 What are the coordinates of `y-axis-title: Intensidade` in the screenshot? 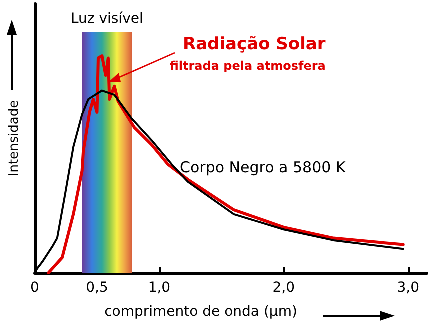 It's located at (14, 138).